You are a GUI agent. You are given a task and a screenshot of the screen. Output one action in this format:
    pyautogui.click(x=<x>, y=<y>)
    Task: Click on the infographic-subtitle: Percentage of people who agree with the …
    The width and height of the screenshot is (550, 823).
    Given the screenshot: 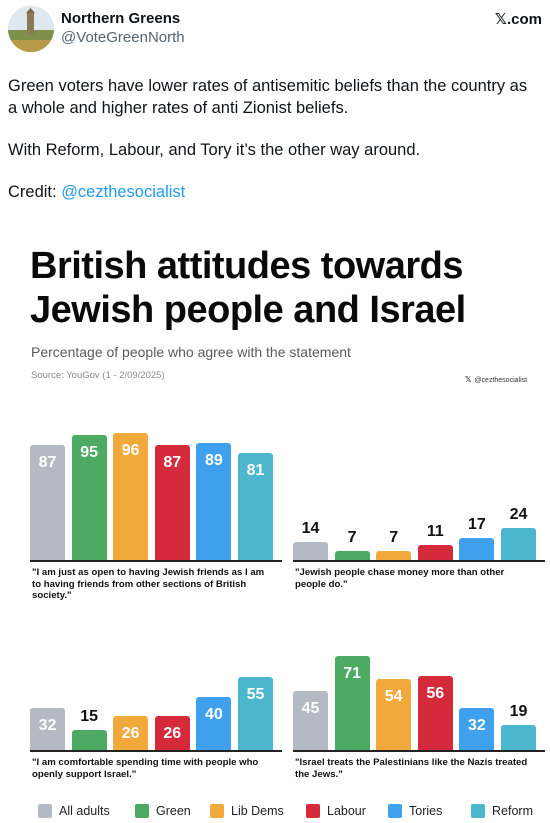 What is the action you would take?
    pyautogui.click(x=191, y=352)
    